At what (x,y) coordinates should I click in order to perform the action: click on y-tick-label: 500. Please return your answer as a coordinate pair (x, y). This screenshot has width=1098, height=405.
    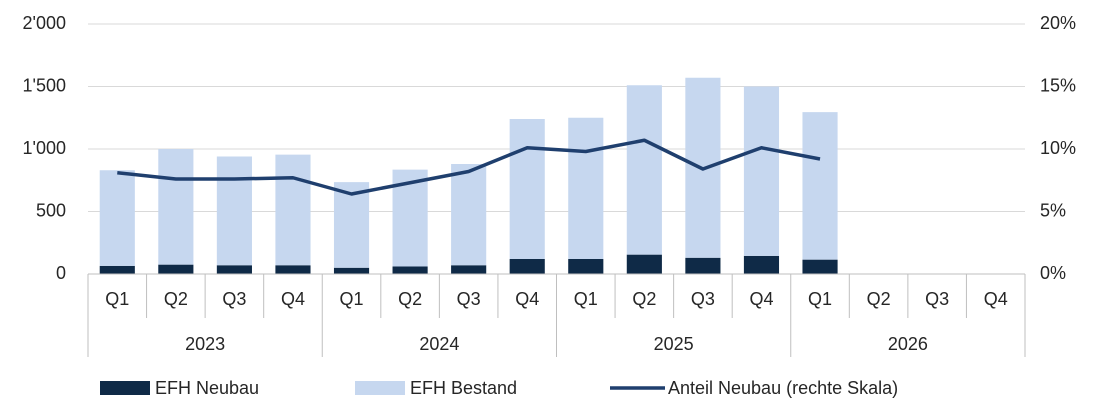
    Looking at the image, I should click on (51, 210).